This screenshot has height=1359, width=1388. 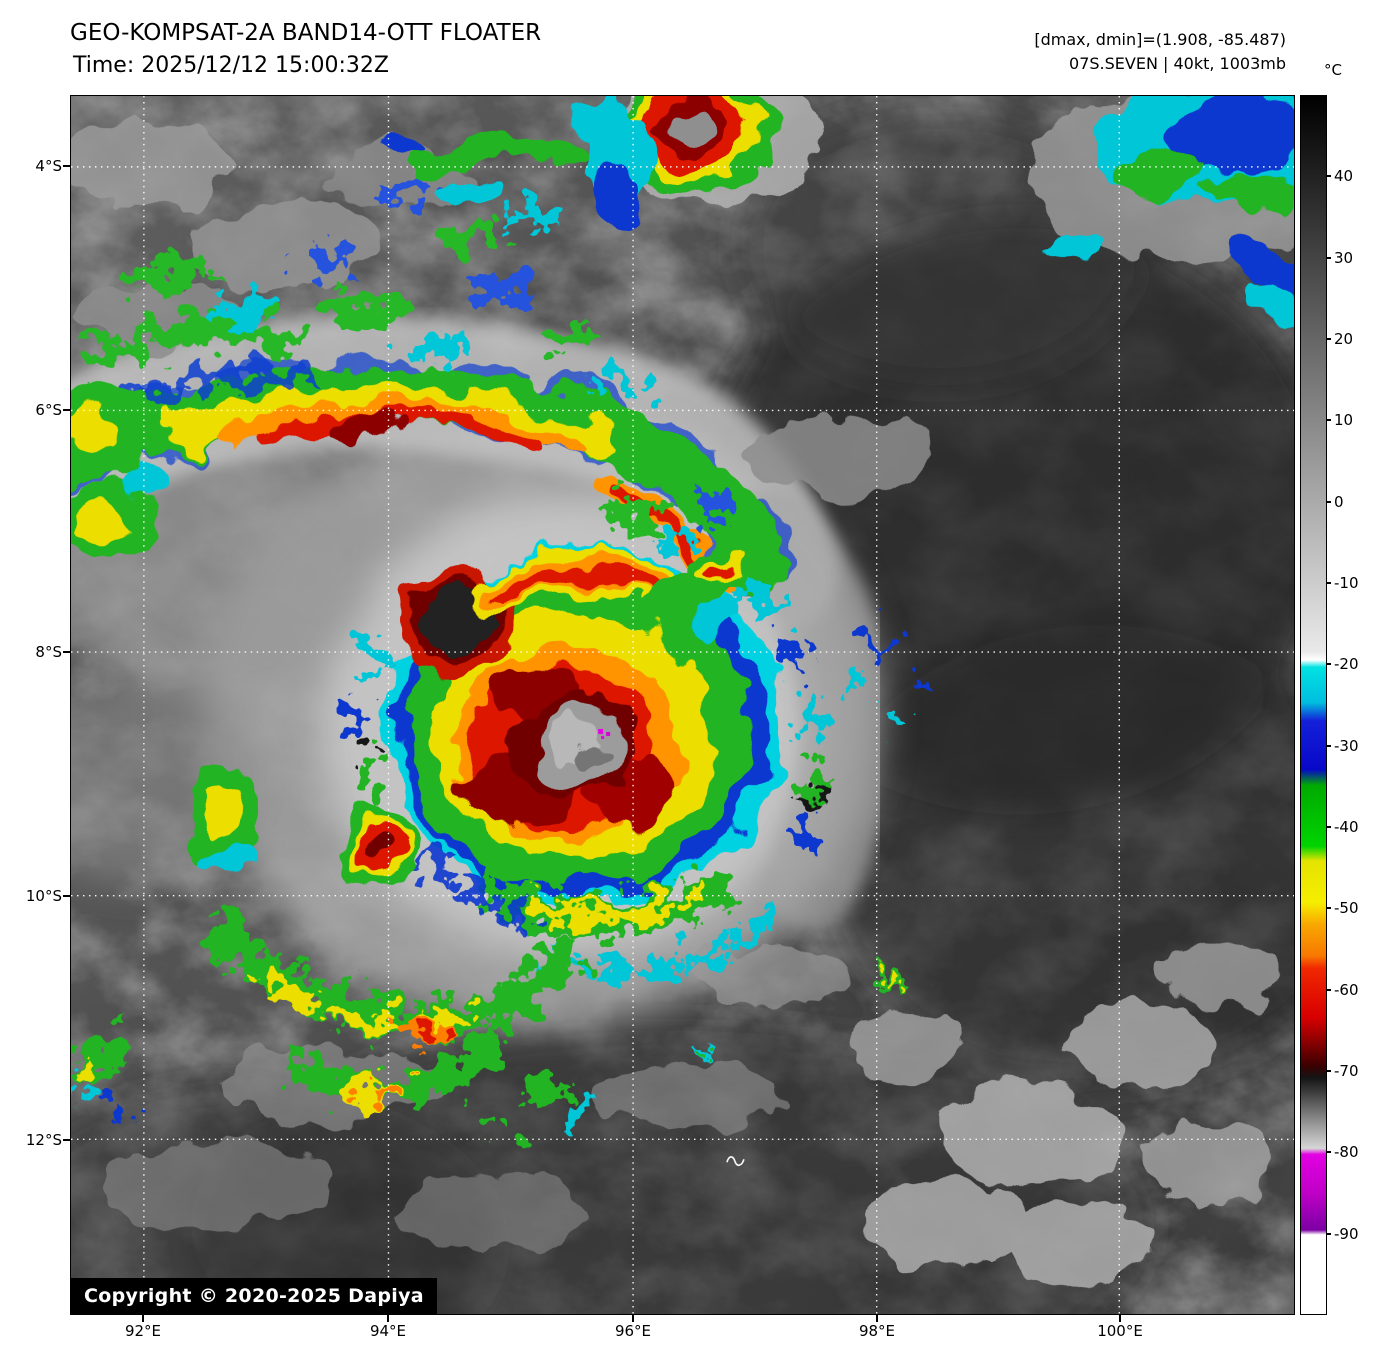 What do you see at coordinates (117, 470) in the screenshot?
I see `west-convection` at bounding box center [117, 470].